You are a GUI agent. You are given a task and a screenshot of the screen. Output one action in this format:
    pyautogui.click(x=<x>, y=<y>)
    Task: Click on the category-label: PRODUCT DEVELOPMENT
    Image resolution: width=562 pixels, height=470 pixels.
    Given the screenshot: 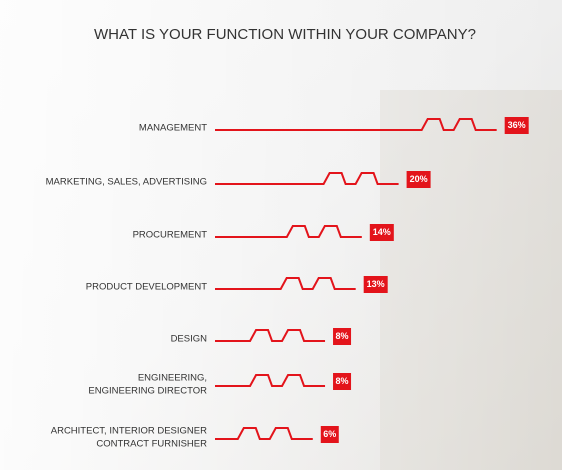 What is the action you would take?
    pyautogui.click(x=146, y=287)
    